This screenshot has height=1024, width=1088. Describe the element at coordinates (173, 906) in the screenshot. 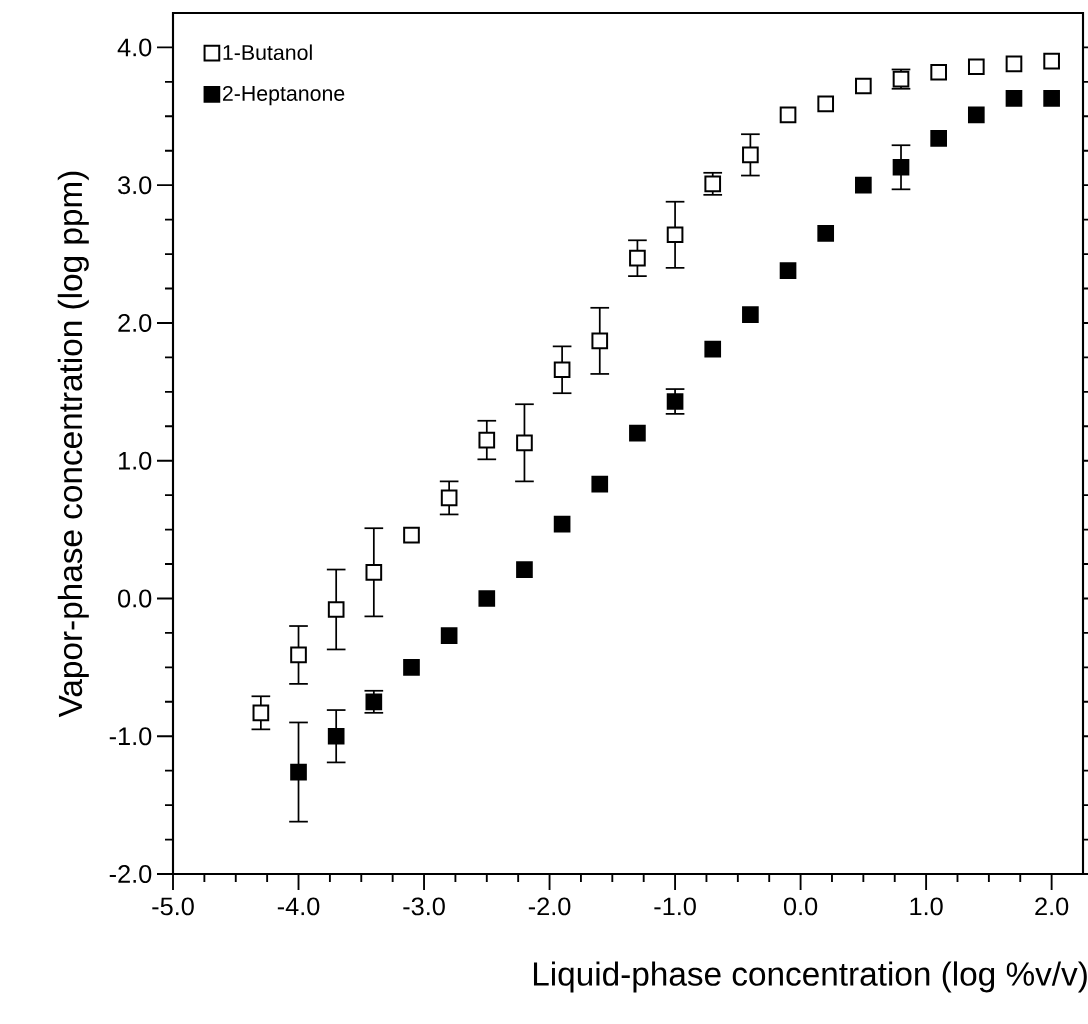

I see `x-tick-label: -5.0` at that location.